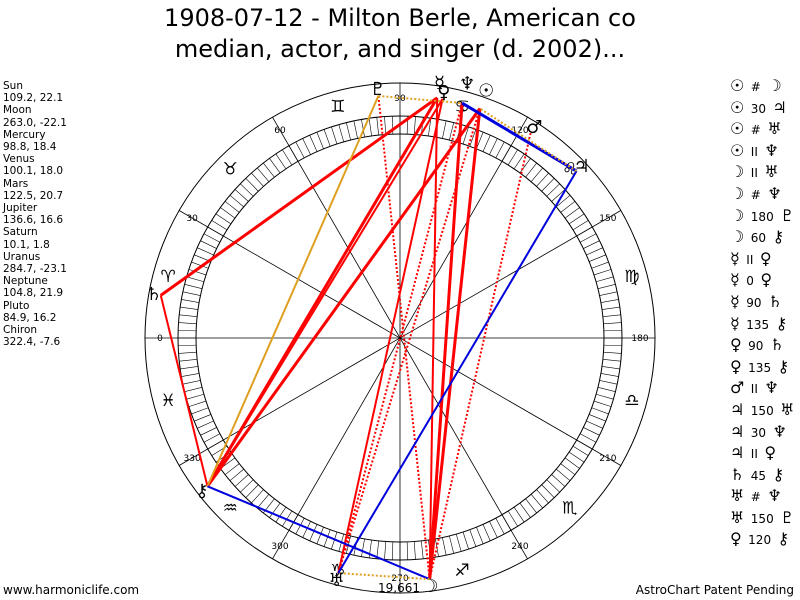  I want to click on venus-icon: ♀, so click(443, 92).